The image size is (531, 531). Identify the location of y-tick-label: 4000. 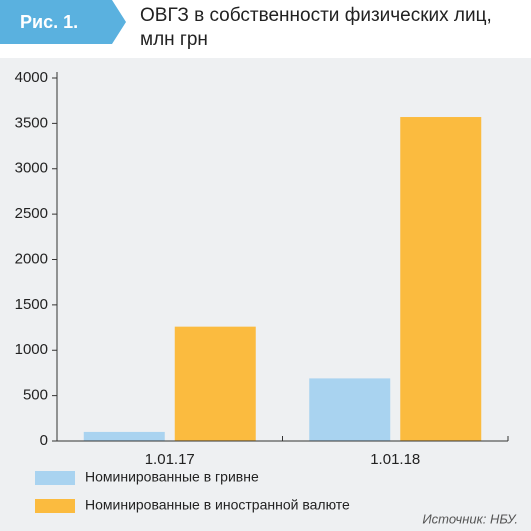
(31, 77).